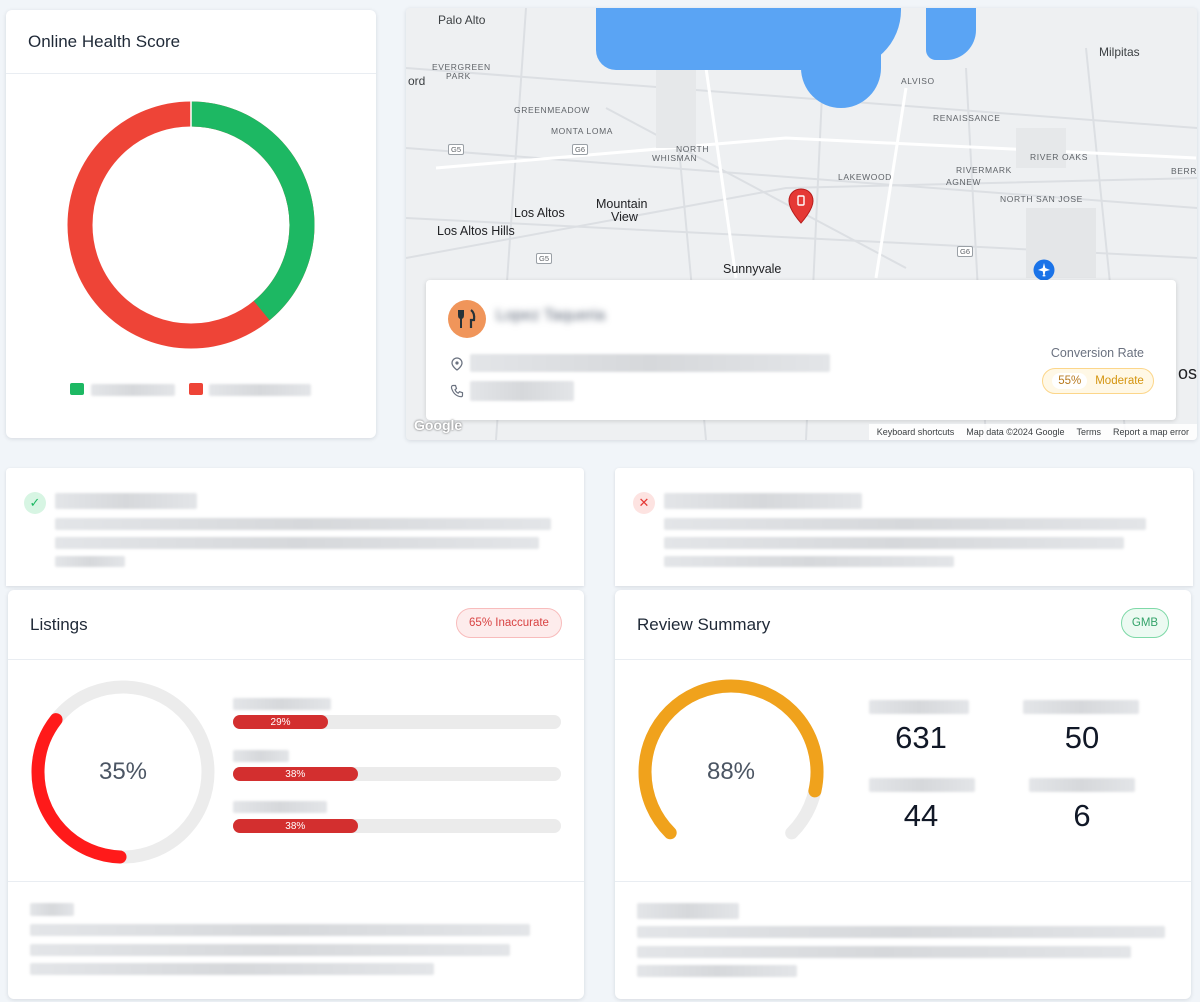 The image size is (1200, 1002). I want to click on map-label-greenmeadow: GREENMEADOW, so click(552, 110).